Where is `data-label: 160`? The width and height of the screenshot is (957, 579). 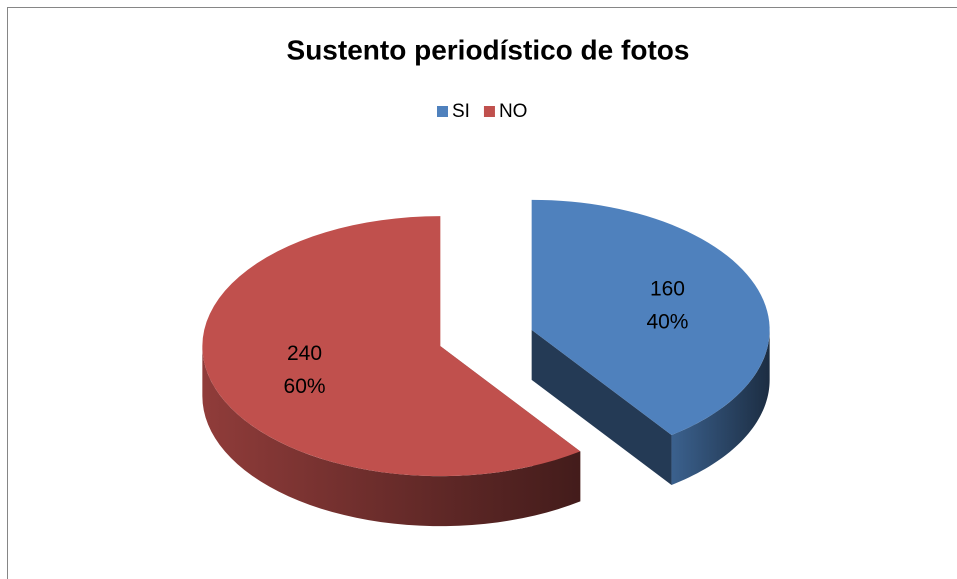 data-label: 160 is located at coordinates (667, 288).